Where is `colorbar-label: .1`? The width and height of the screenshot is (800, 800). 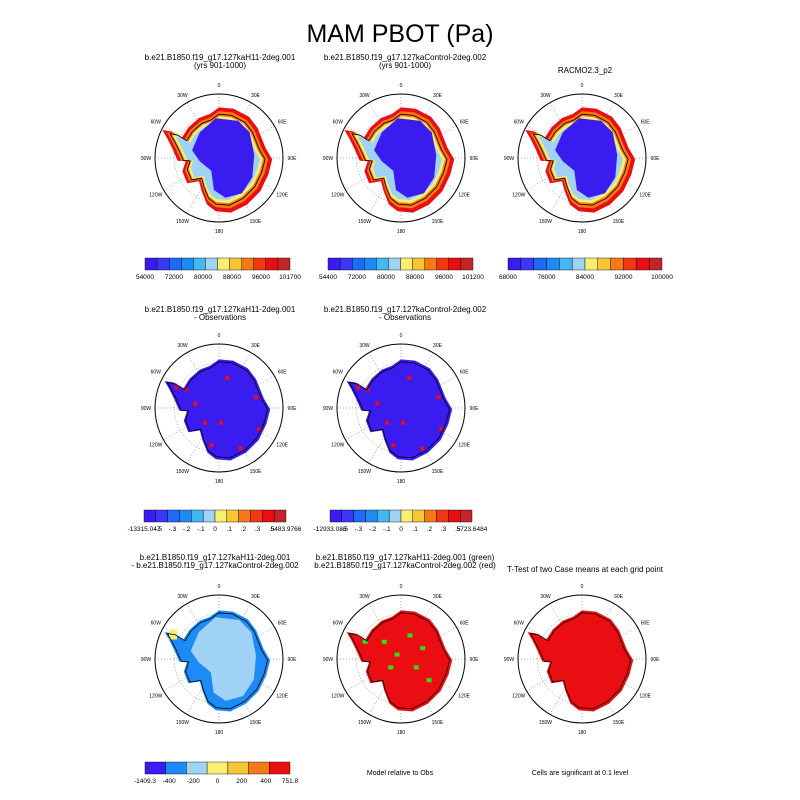
colorbar-label: .1 is located at coordinates (415, 529).